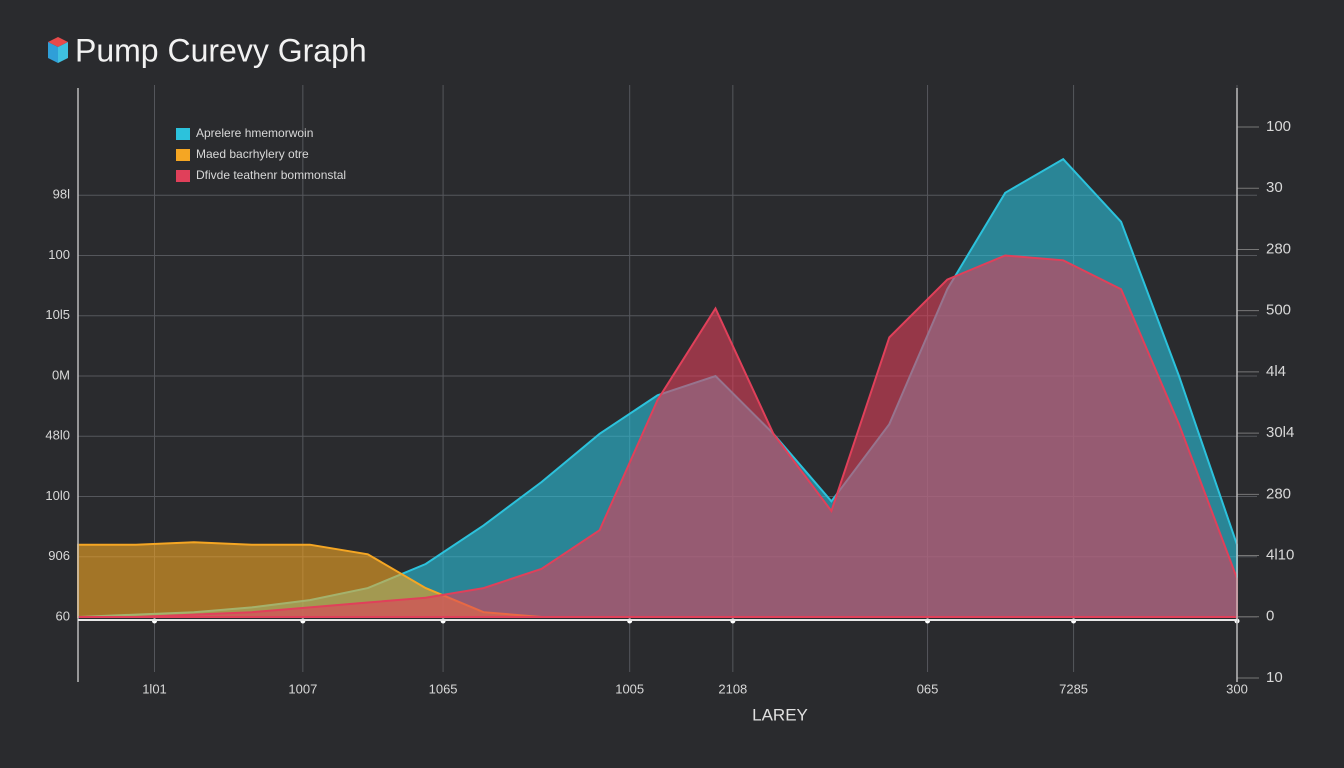 This screenshot has width=1344, height=768. What do you see at coordinates (780, 714) in the screenshot?
I see `x-axis-label: LAREY` at bounding box center [780, 714].